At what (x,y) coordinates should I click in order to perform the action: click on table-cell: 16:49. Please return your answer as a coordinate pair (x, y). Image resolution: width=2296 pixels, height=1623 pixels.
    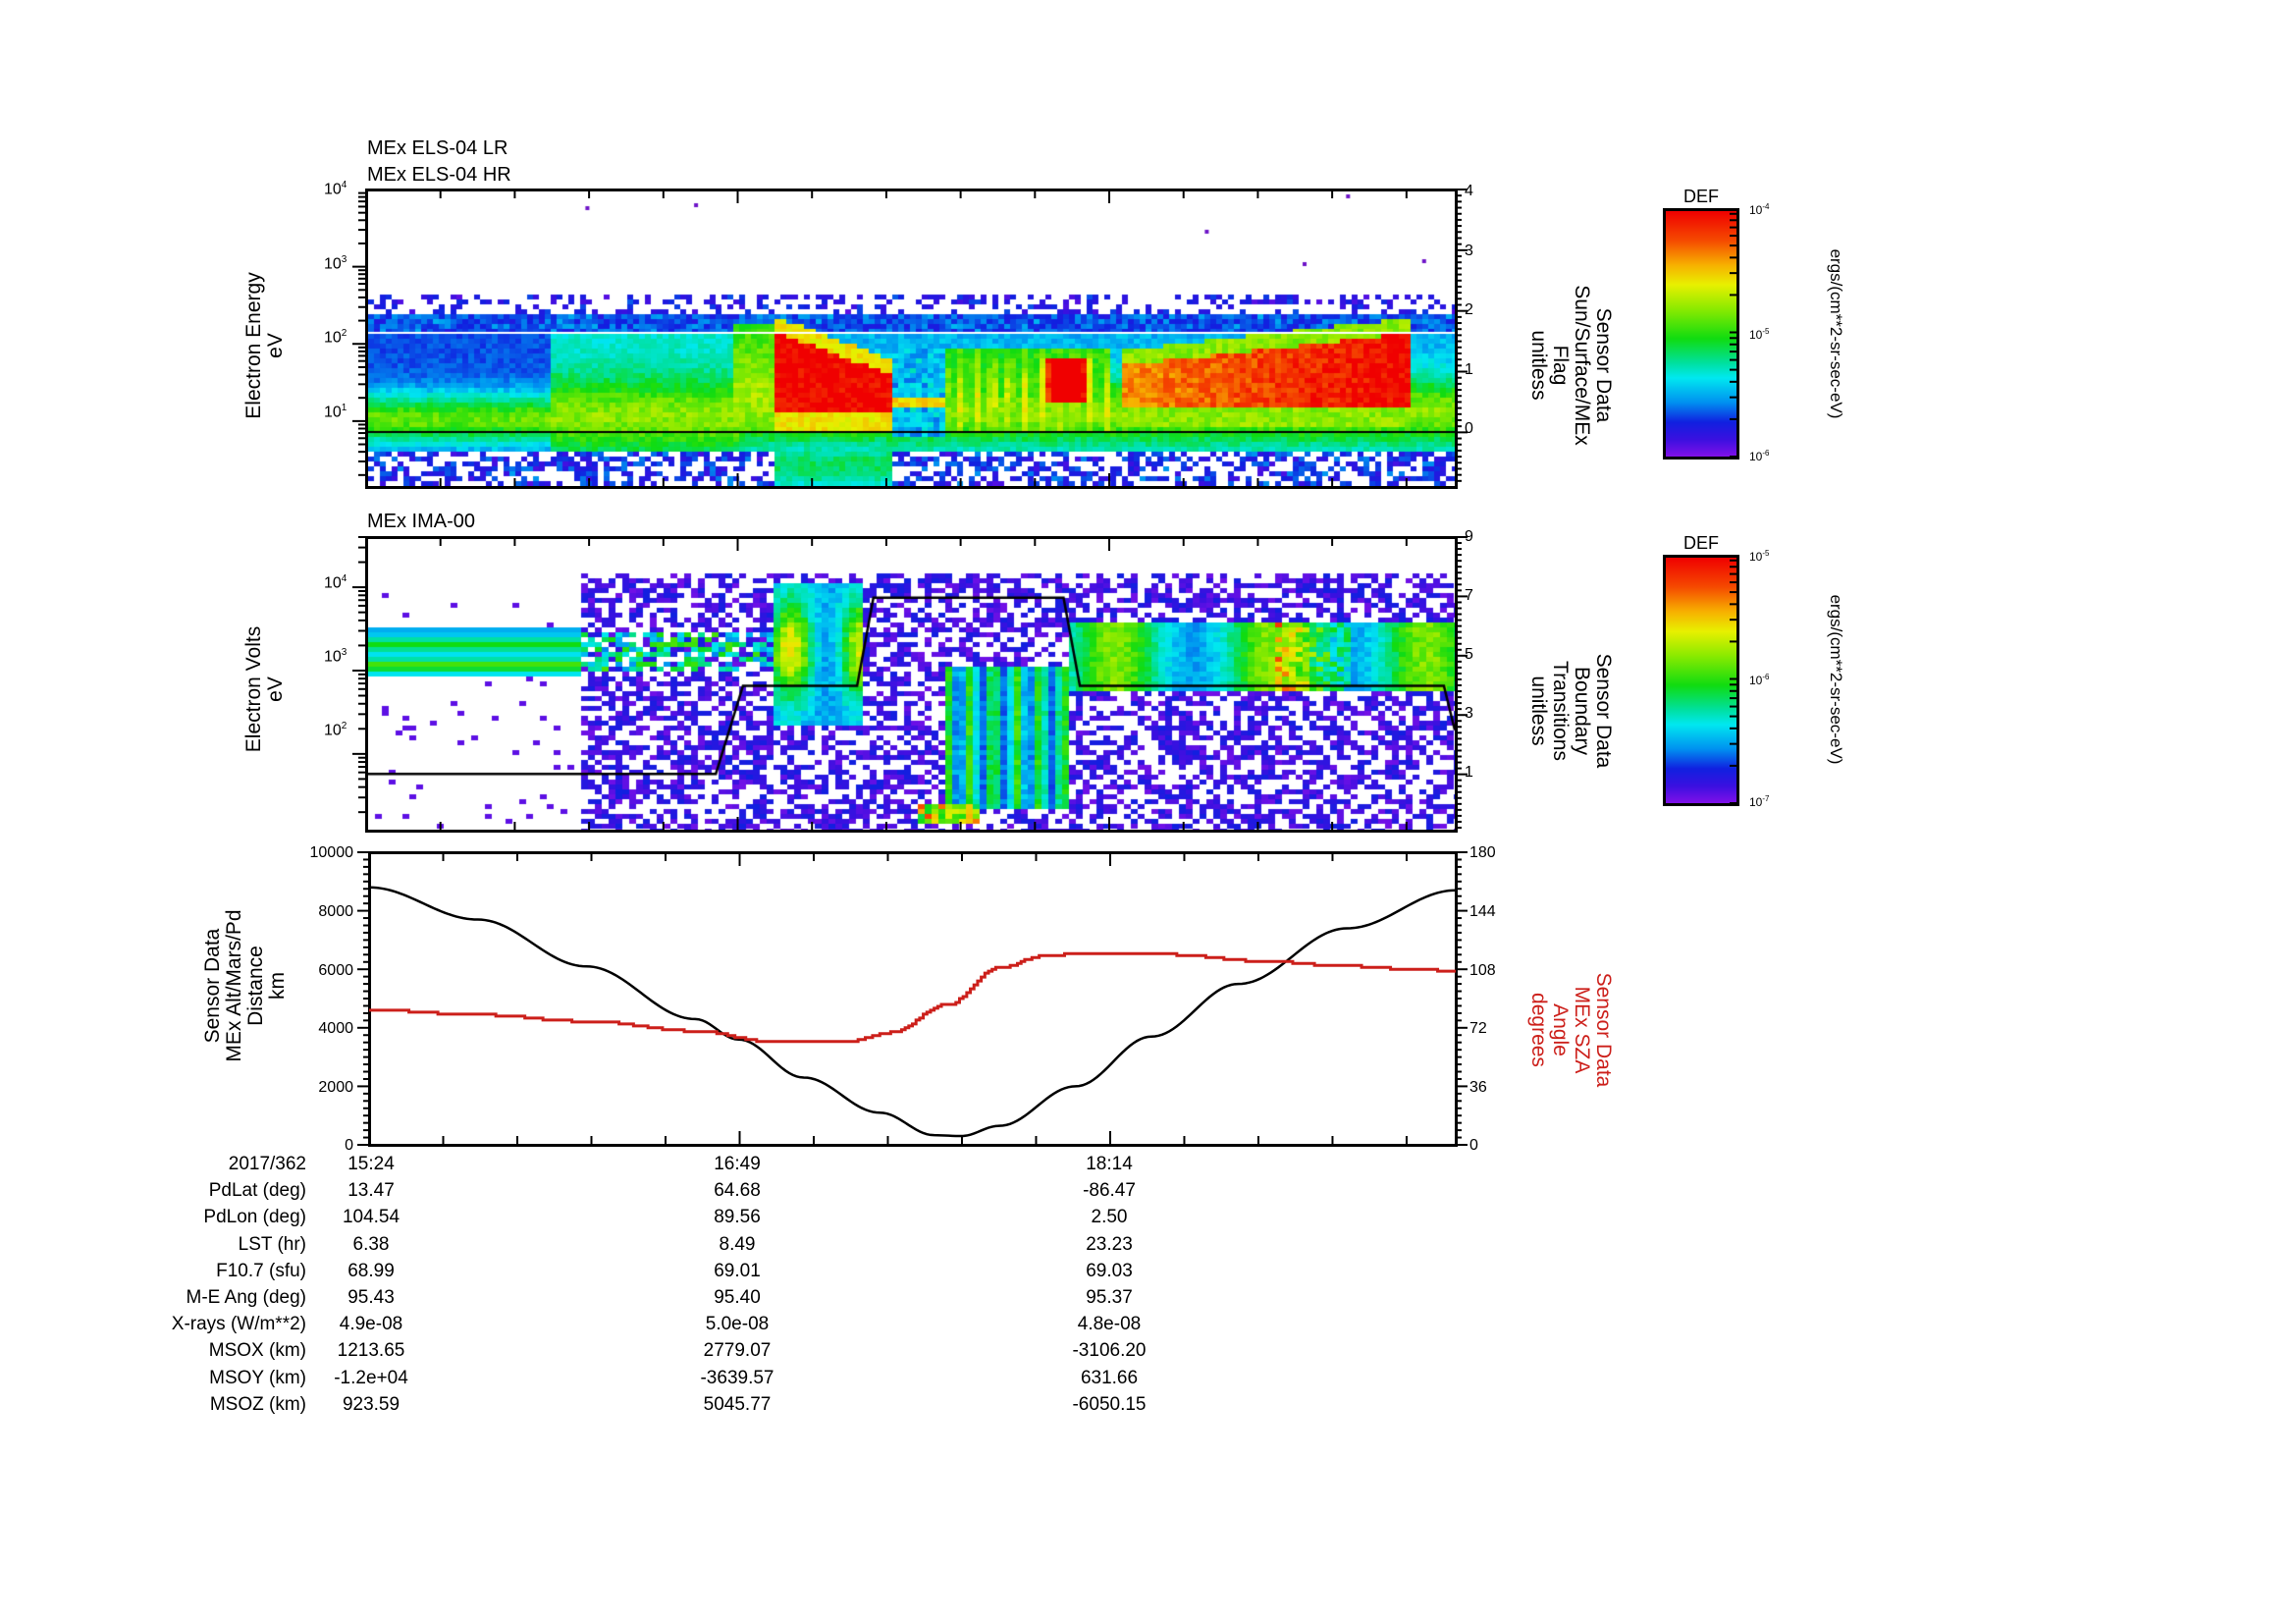
    Looking at the image, I should click on (737, 1164).